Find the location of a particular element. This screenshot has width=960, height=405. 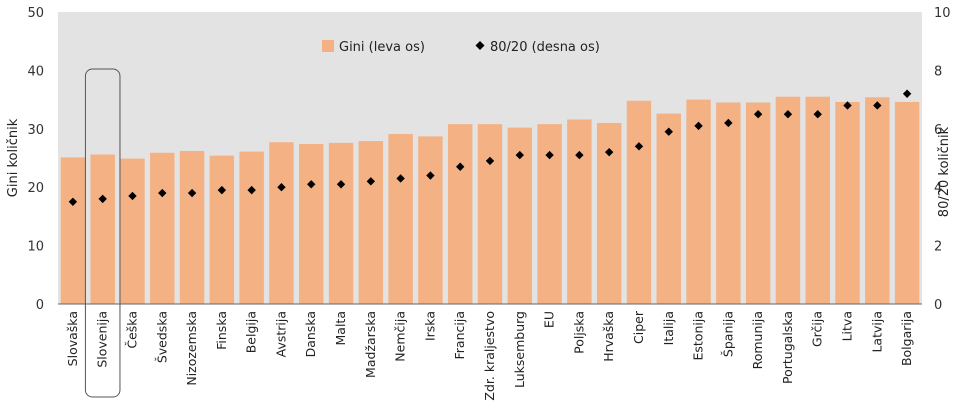

category-label: Danska is located at coordinates (310, 334).